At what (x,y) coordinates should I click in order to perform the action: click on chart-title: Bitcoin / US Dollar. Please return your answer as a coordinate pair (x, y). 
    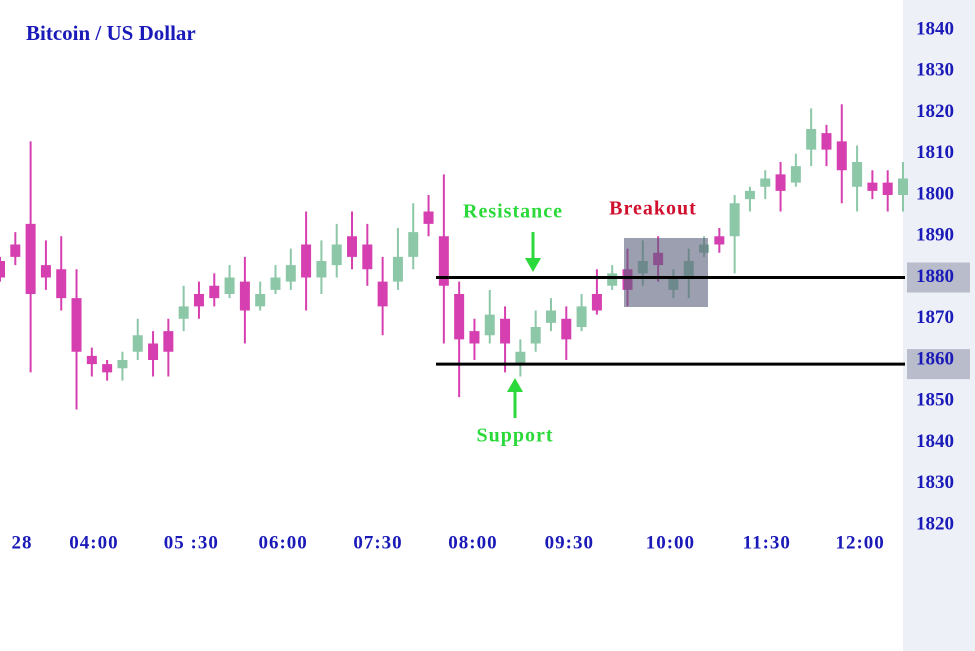
    Looking at the image, I should click on (111, 33).